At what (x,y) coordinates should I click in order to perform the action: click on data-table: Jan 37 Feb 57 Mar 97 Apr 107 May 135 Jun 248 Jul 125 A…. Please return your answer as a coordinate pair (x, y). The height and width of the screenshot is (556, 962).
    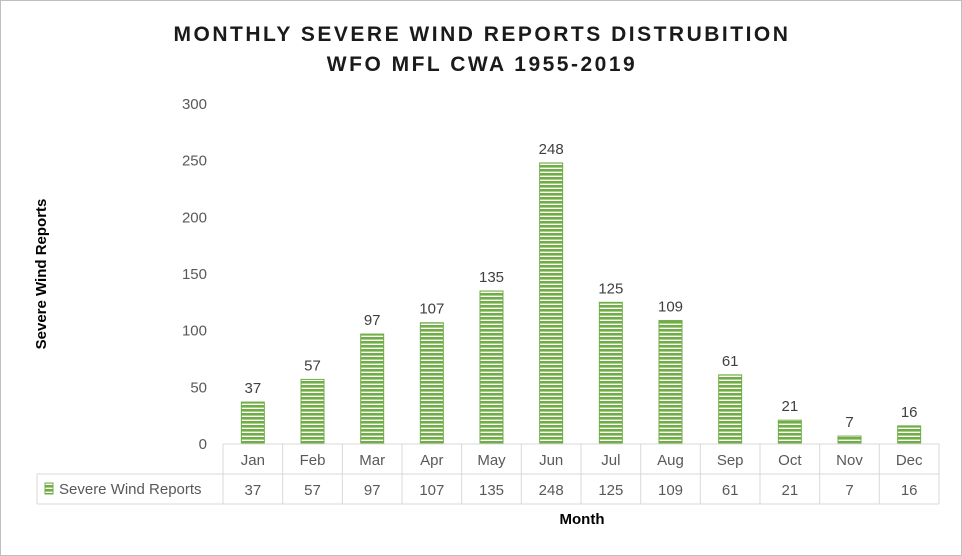
    Looking at the image, I should click on (488, 474).